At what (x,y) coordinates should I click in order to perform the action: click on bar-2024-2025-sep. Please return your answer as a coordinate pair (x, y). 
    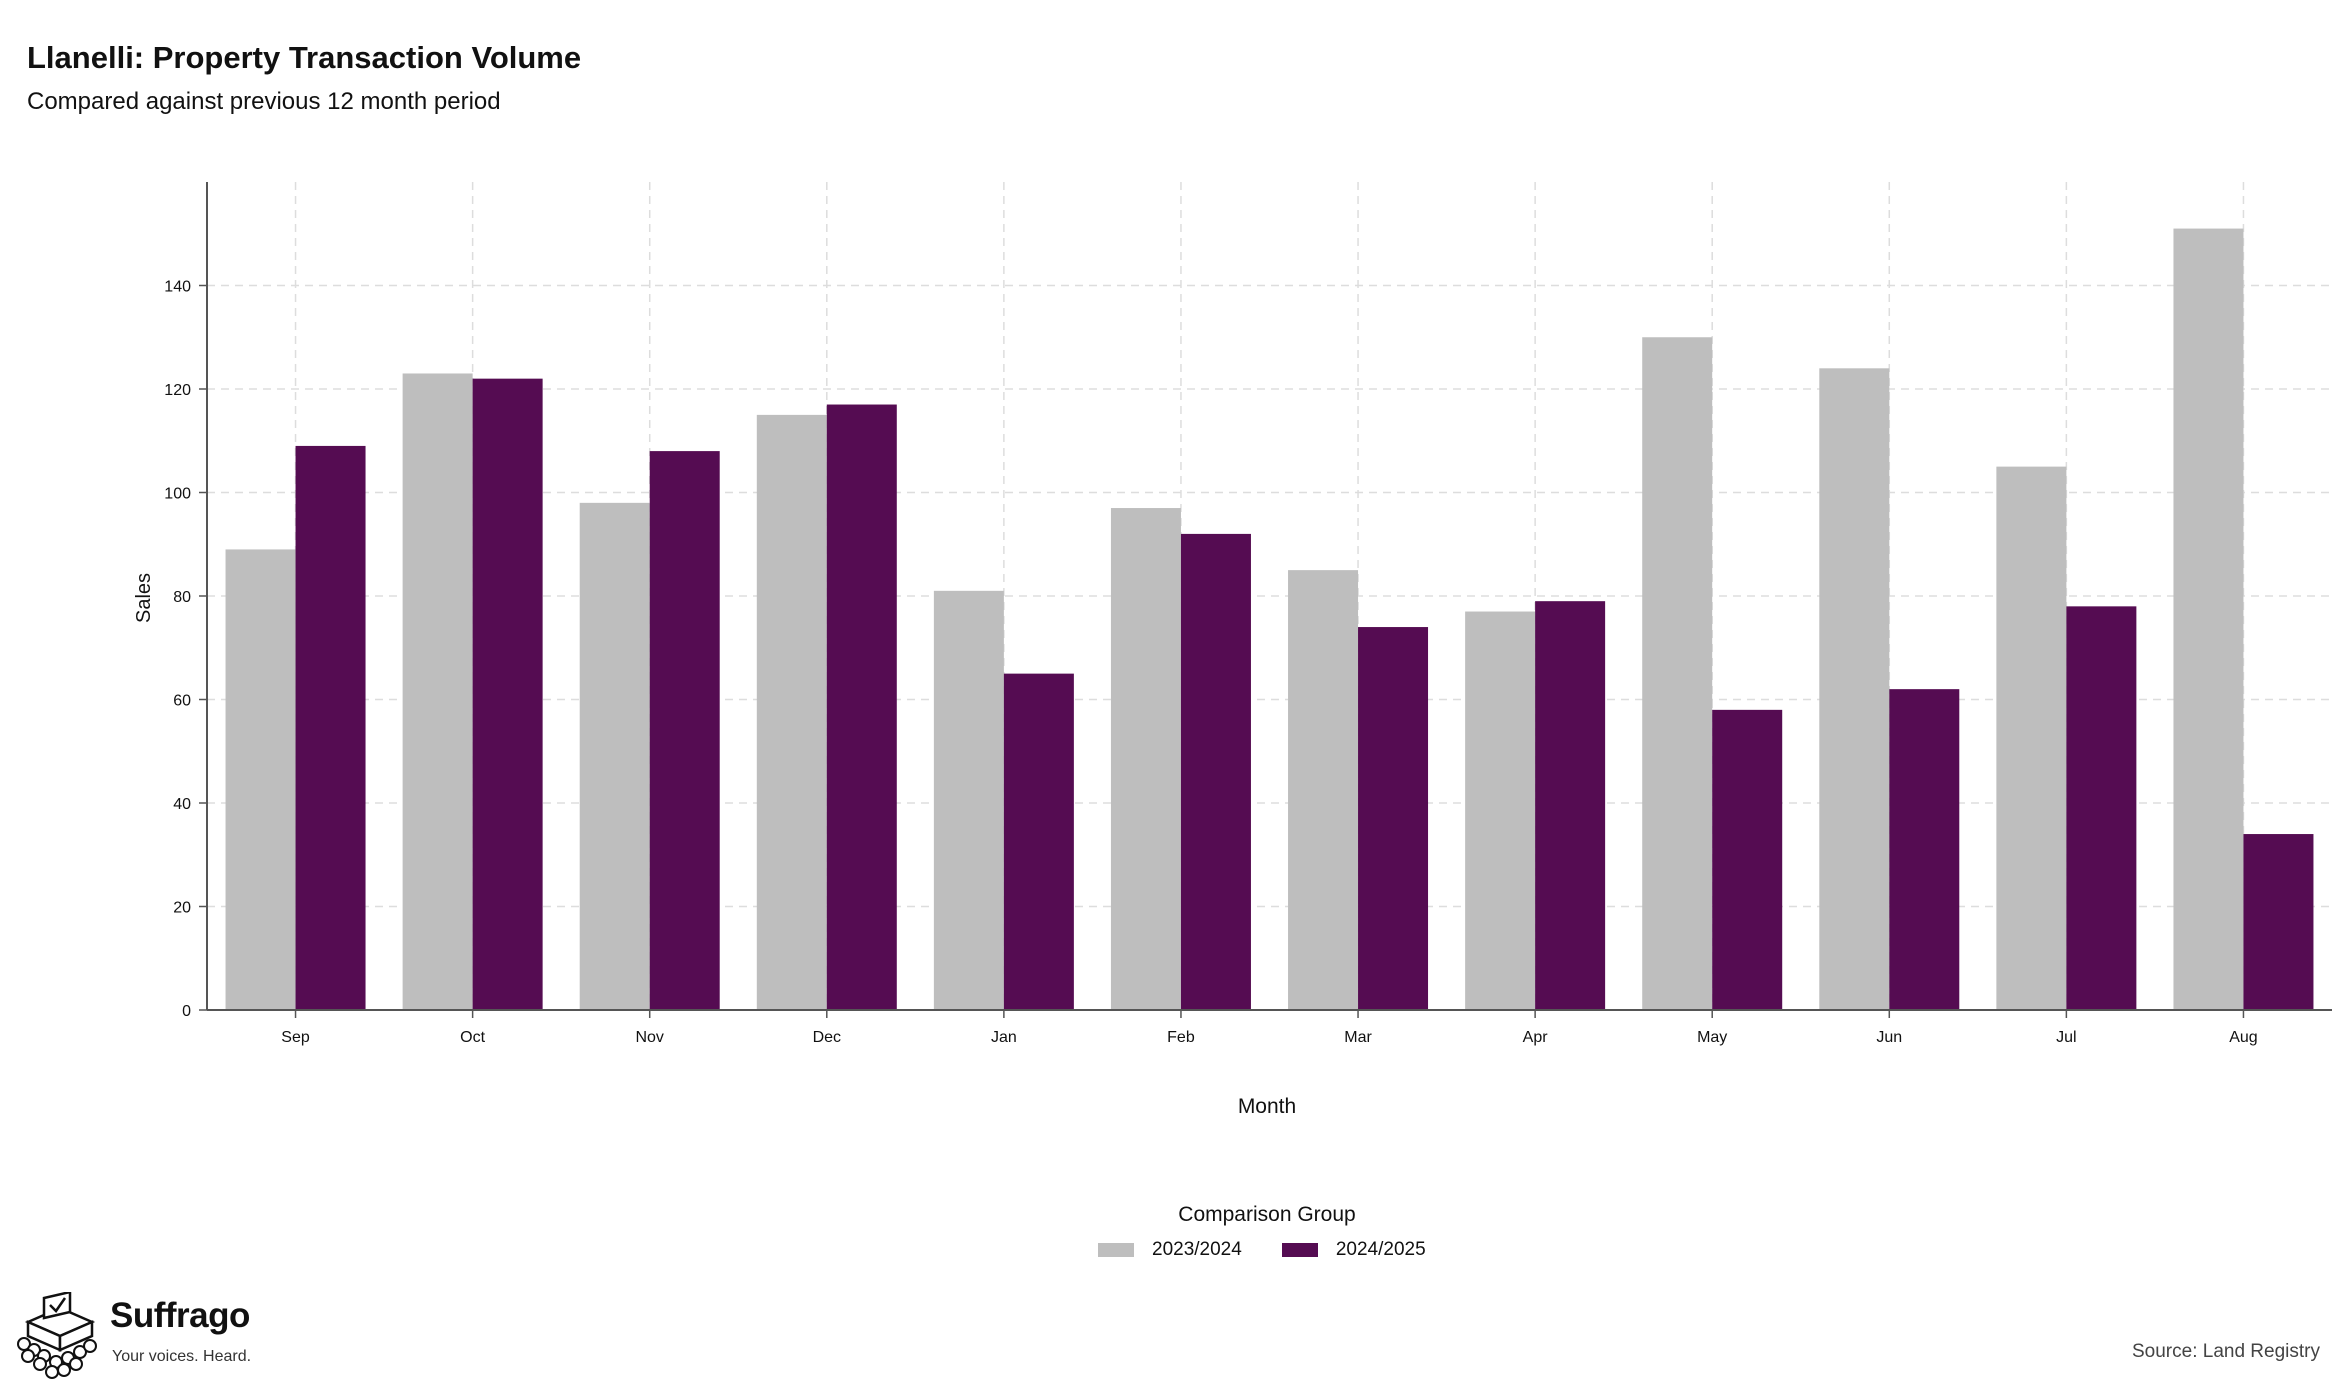
    Looking at the image, I should click on (330, 727).